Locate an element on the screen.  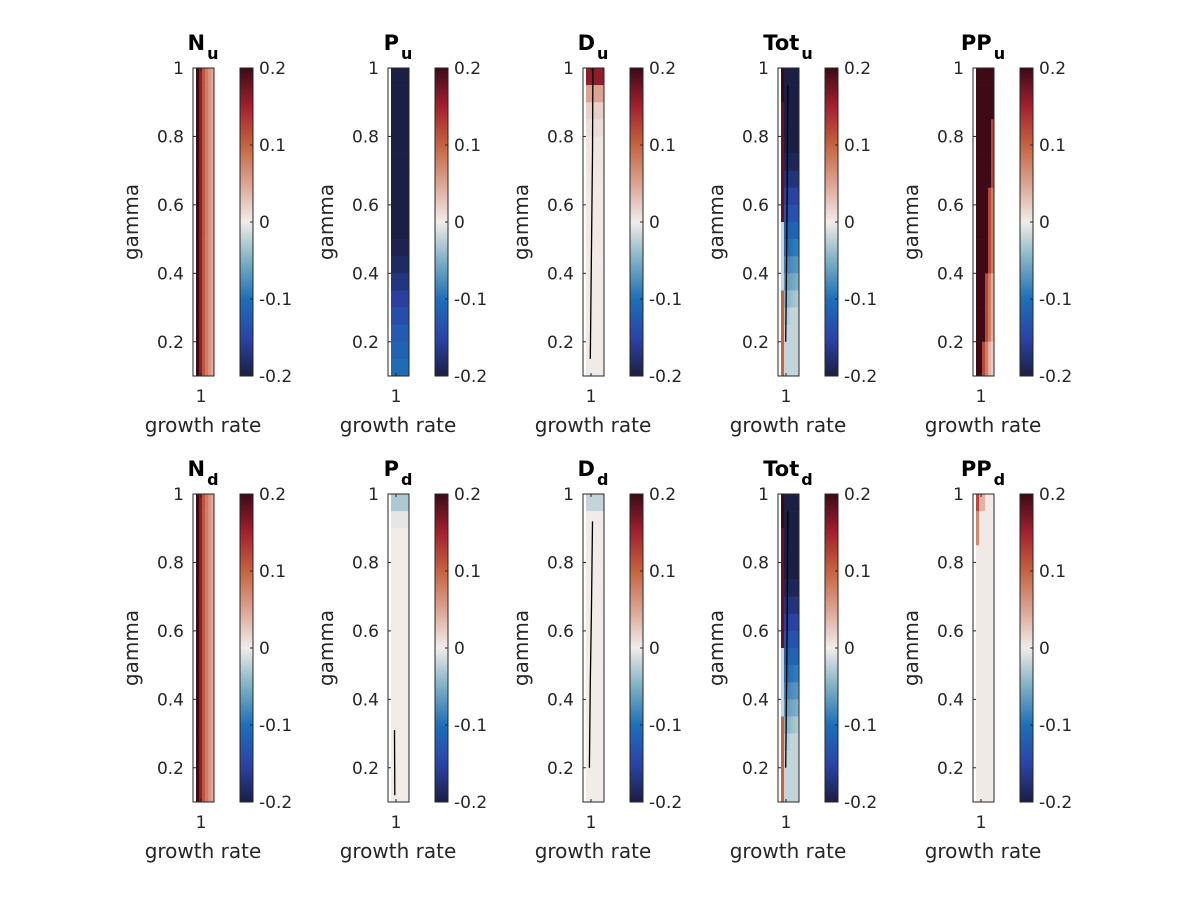
title-main: D is located at coordinates (586, 43).